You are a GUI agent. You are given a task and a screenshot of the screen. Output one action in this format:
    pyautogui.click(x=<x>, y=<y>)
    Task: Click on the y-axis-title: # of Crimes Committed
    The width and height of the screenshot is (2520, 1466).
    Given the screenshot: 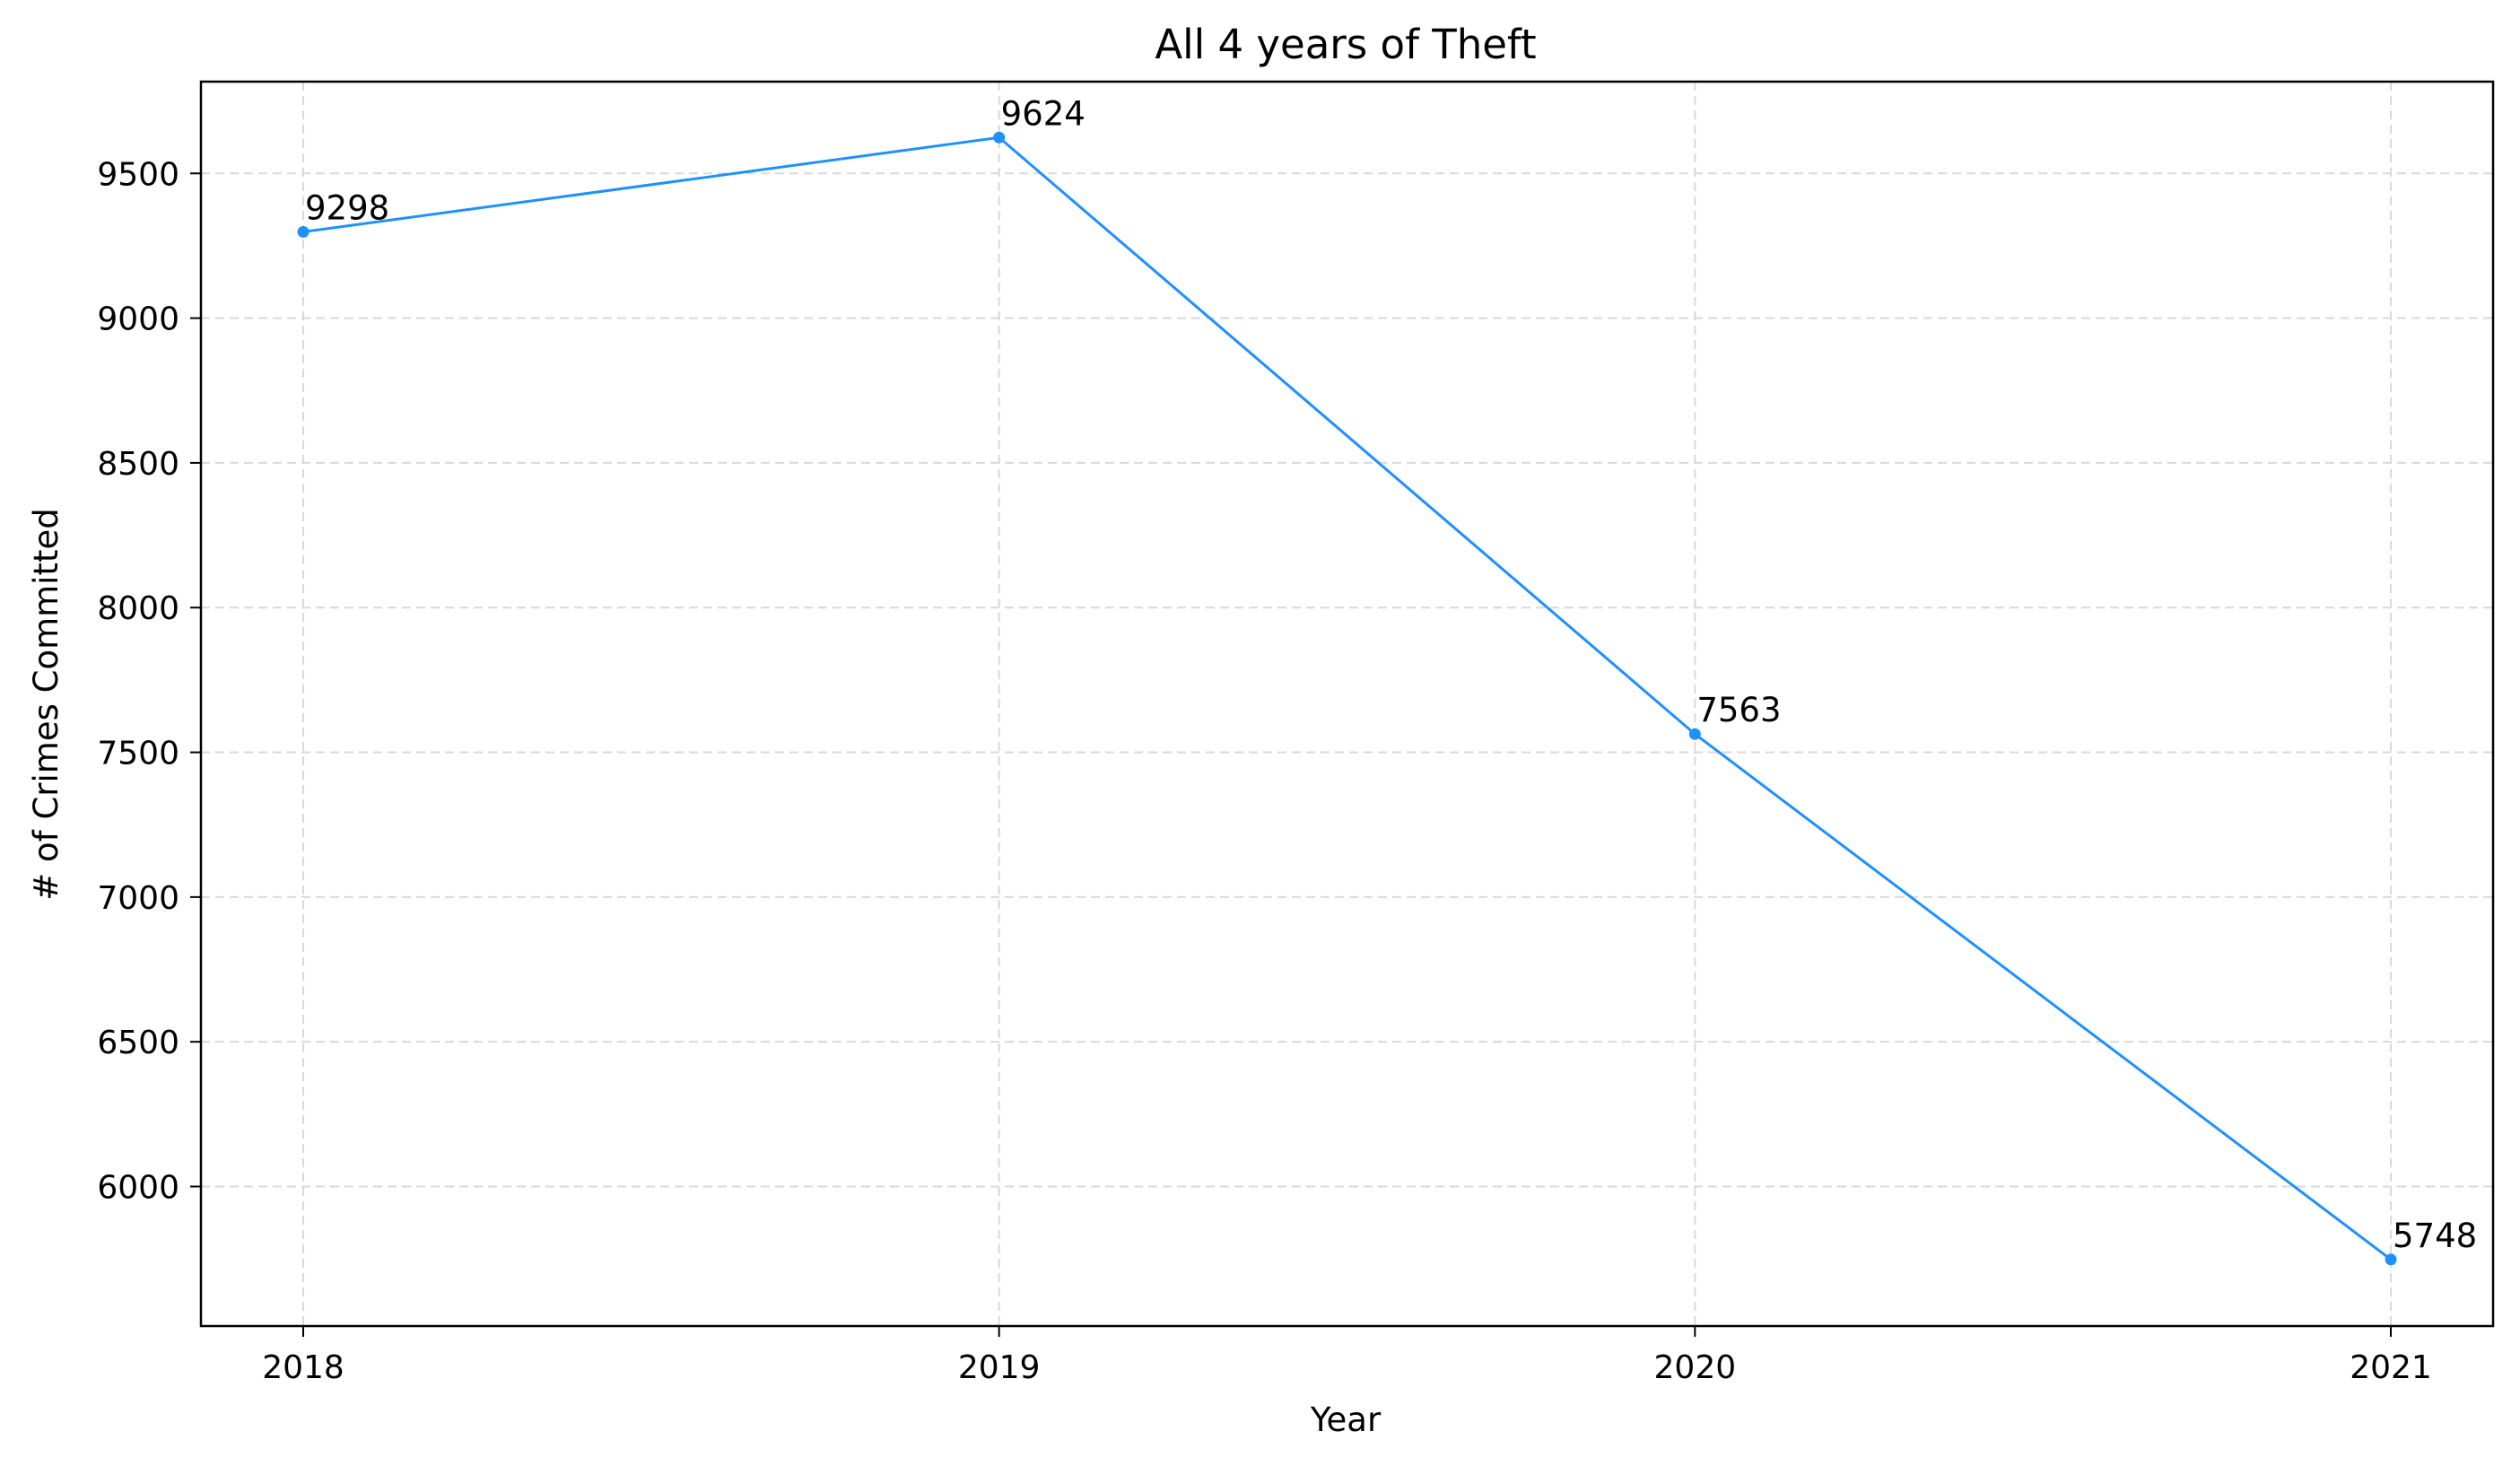 What is the action you would take?
    pyautogui.click(x=46, y=704)
    